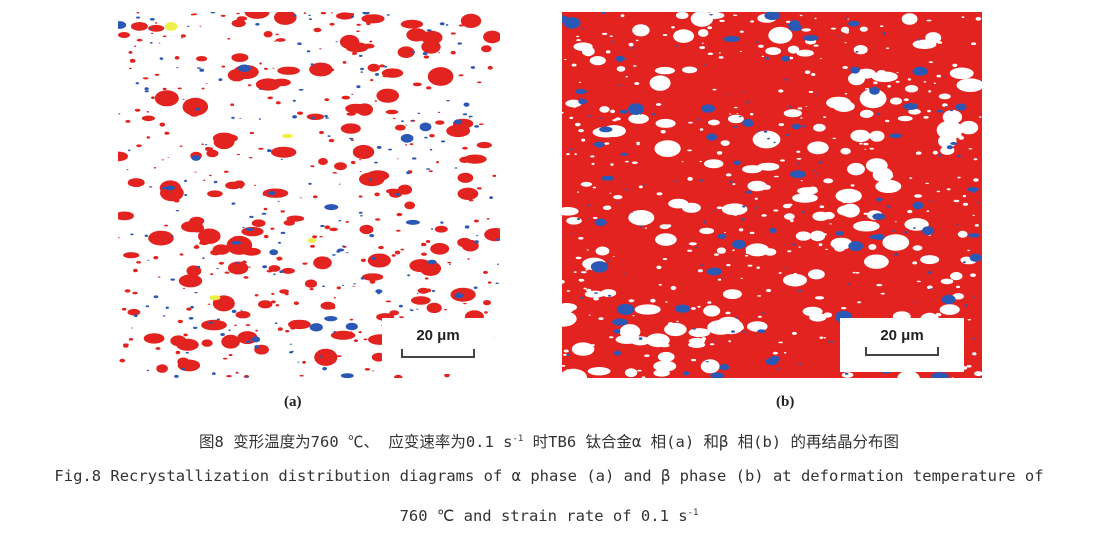  What do you see at coordinates (785, 402) in the screenshot?
I see `panel-label-b: (b)` at bounding box center [785, 402].